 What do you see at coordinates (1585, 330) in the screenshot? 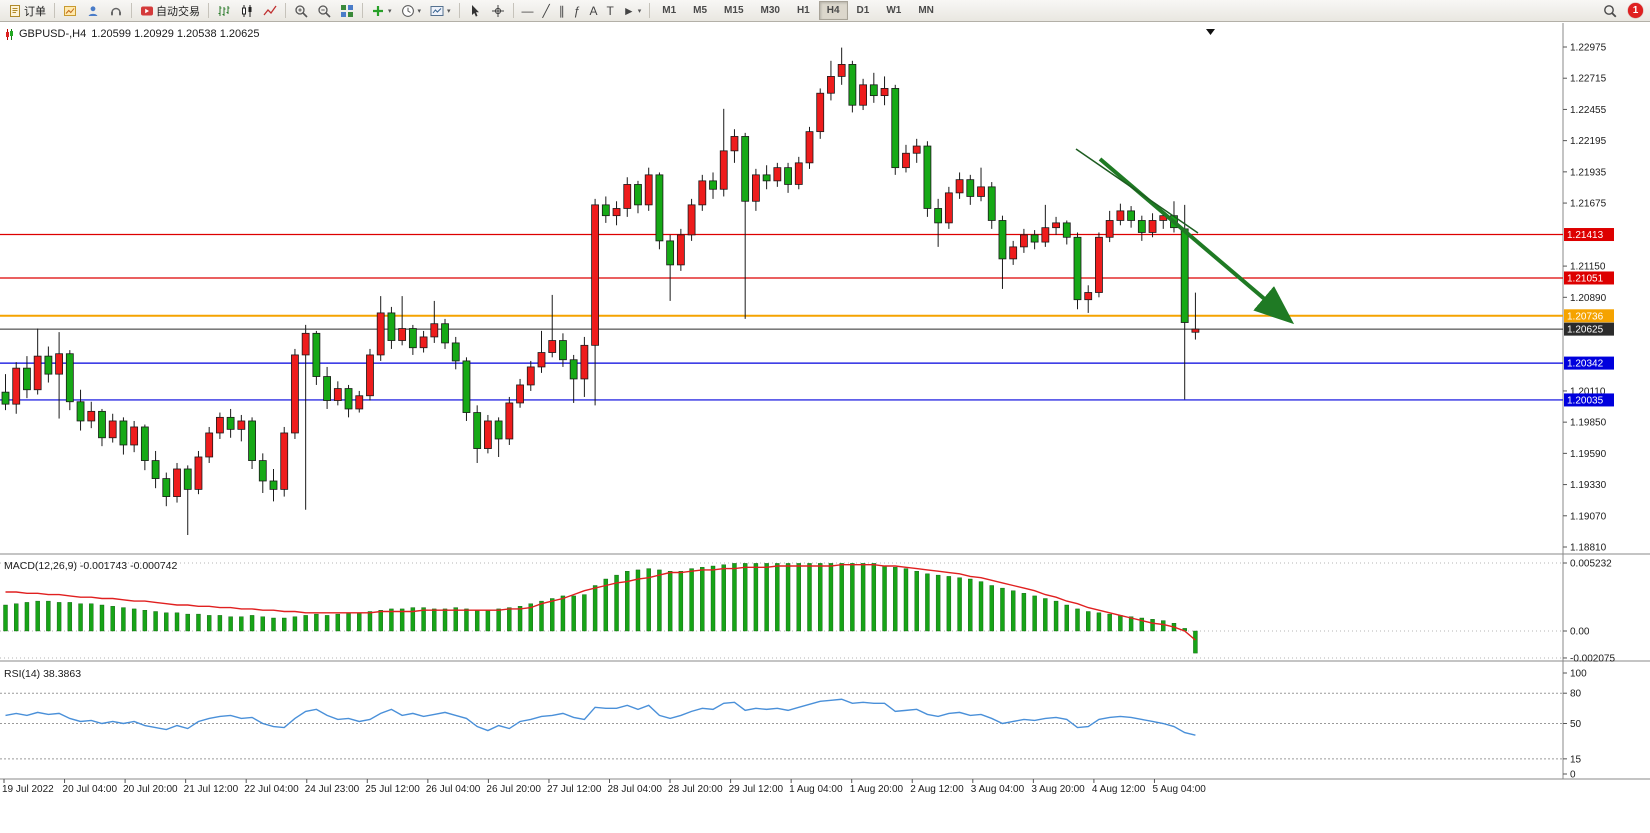
I see `svg-text: 1.20625` at bounding box center [1585, 330].